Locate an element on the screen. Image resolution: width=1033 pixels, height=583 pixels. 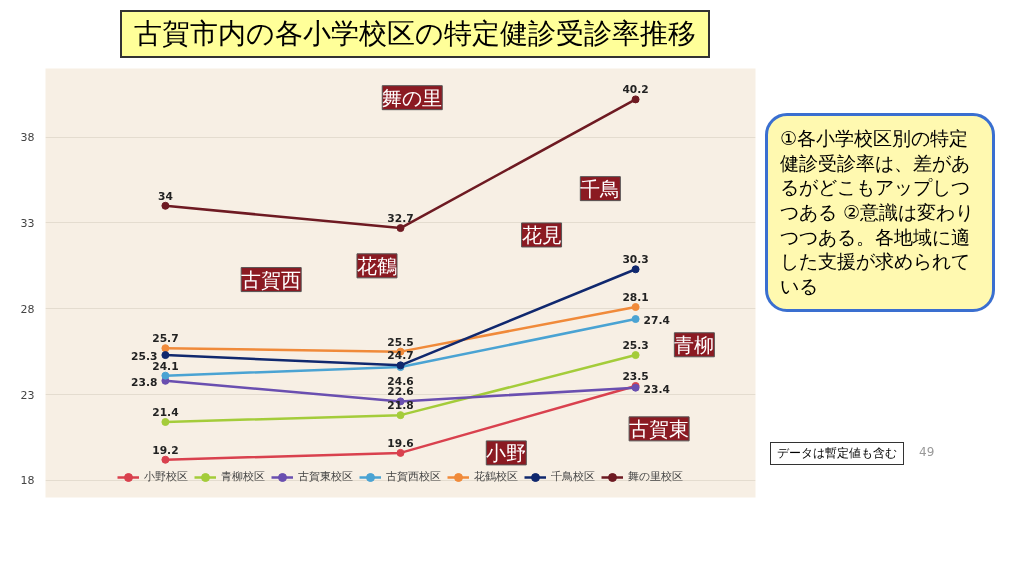
data-label: 21.4 is located at coordinates (165, 412).